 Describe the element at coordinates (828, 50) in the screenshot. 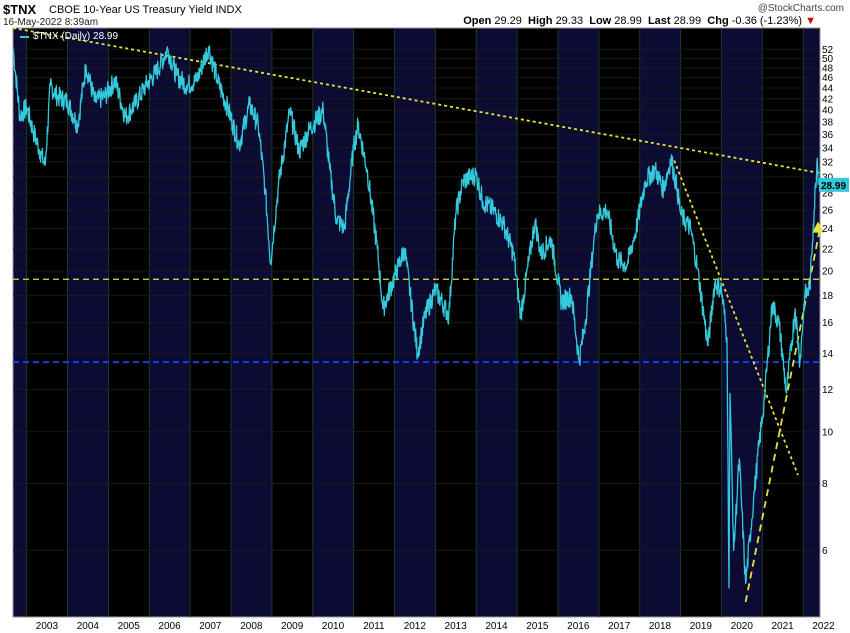

I see `y-tick-label: 52` at that location.